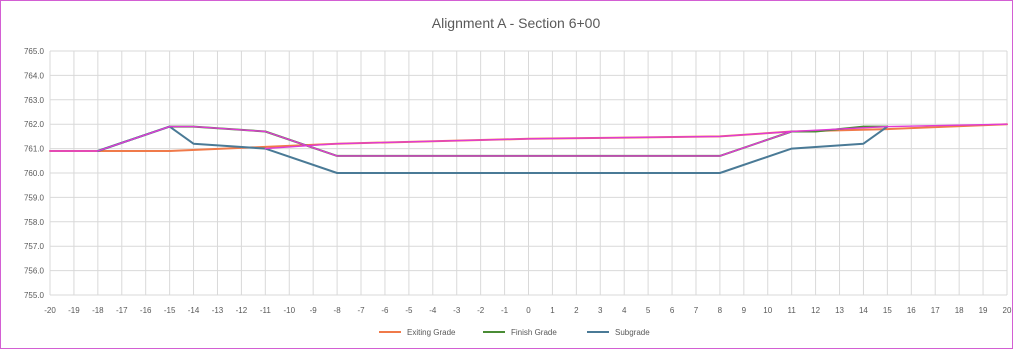  What do you see at coordinates (74, 310) in the screenshot?
I see `x-tick-label: -19` at bounding box center [74, 310].